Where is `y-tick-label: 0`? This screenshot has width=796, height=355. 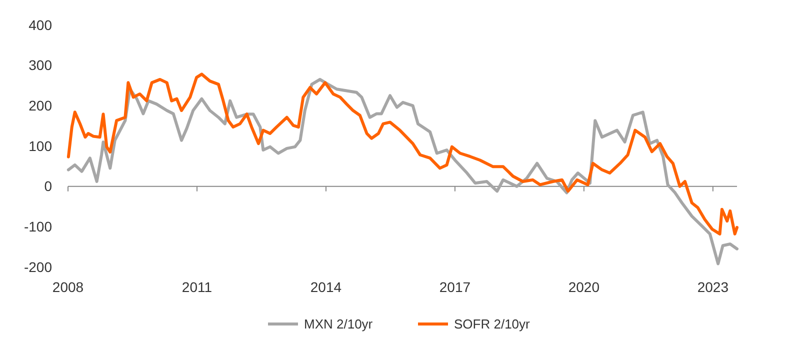
y-tick-label: 0 is located at coordinates (48, 186).